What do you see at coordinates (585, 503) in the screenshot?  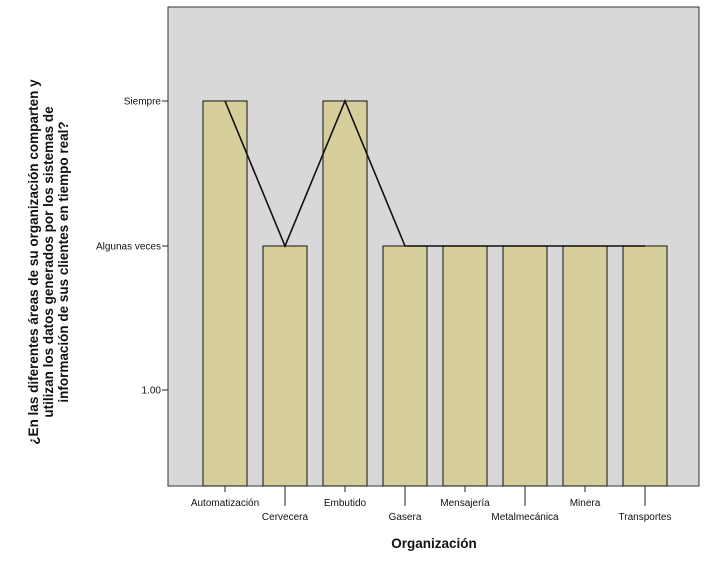 I see `x-tick-label: Minera` at bounding box center [585, 503].